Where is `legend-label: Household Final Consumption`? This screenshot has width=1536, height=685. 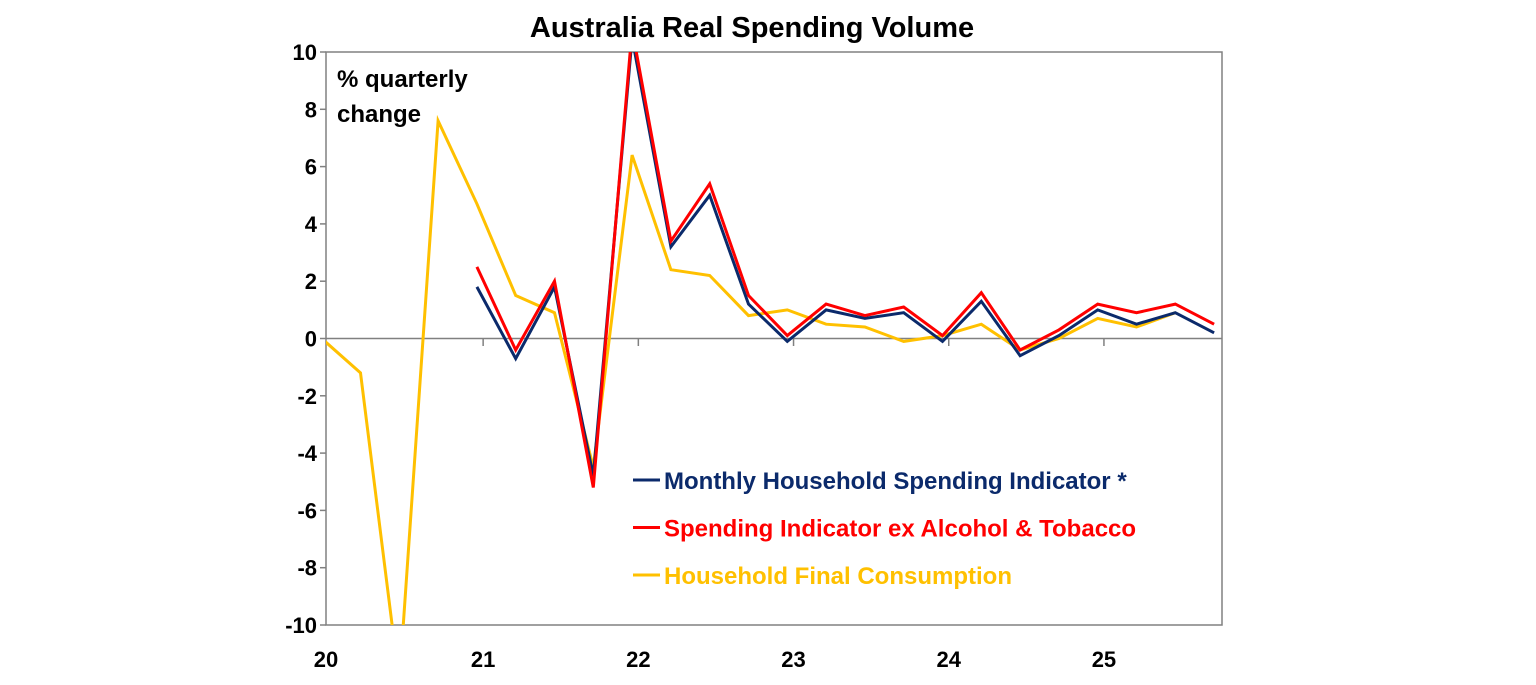
legend-label: Household Final Consumption is located at coordinates (838, 576).